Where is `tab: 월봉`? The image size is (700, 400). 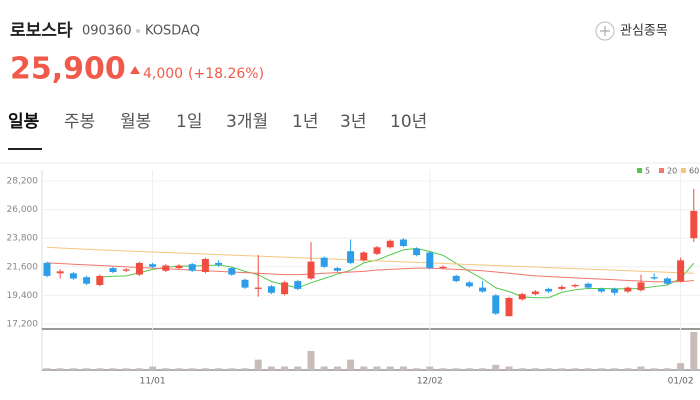 tab: 월봉 is located at coordinates (135, 122).